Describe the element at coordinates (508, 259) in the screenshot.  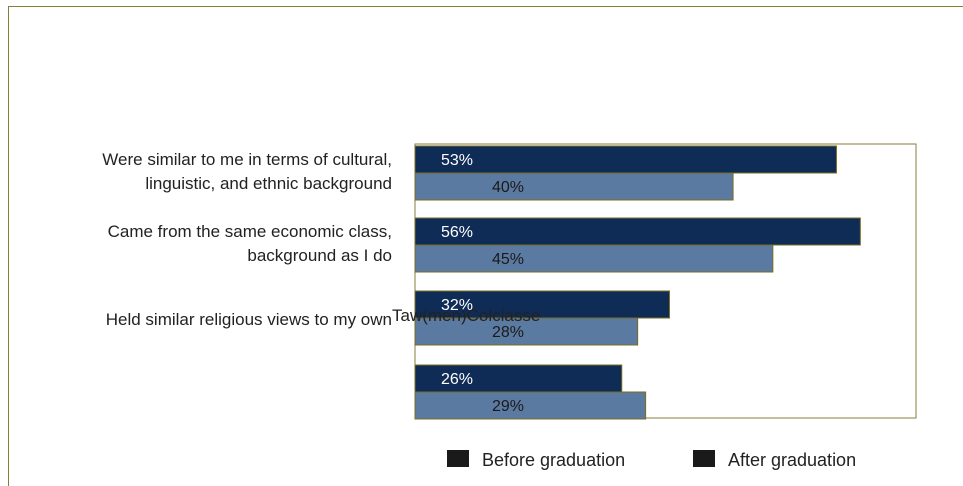
I see `data-label-after-1: 45%` at that location.